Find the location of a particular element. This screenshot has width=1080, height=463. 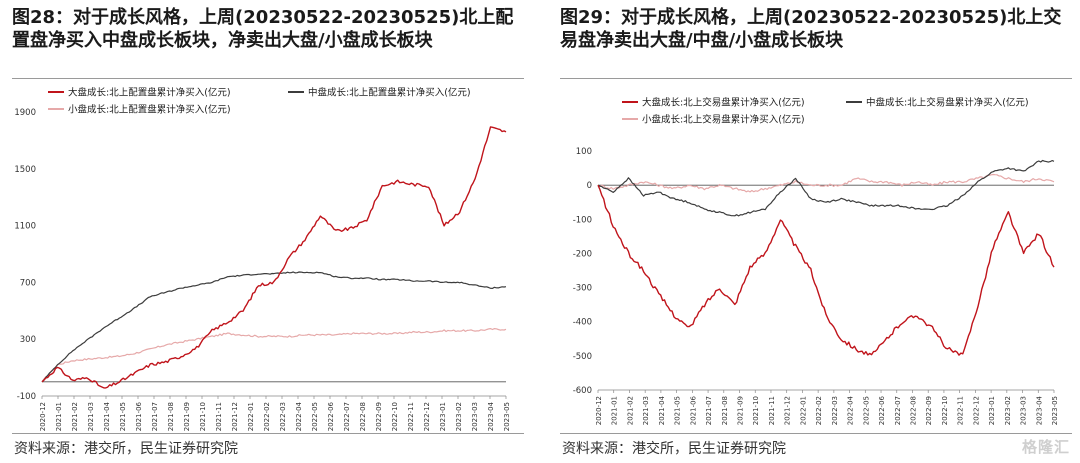

figure-28-source: 资料来源：港交所，民生证券研究院 is located at coordinates (126, 449).